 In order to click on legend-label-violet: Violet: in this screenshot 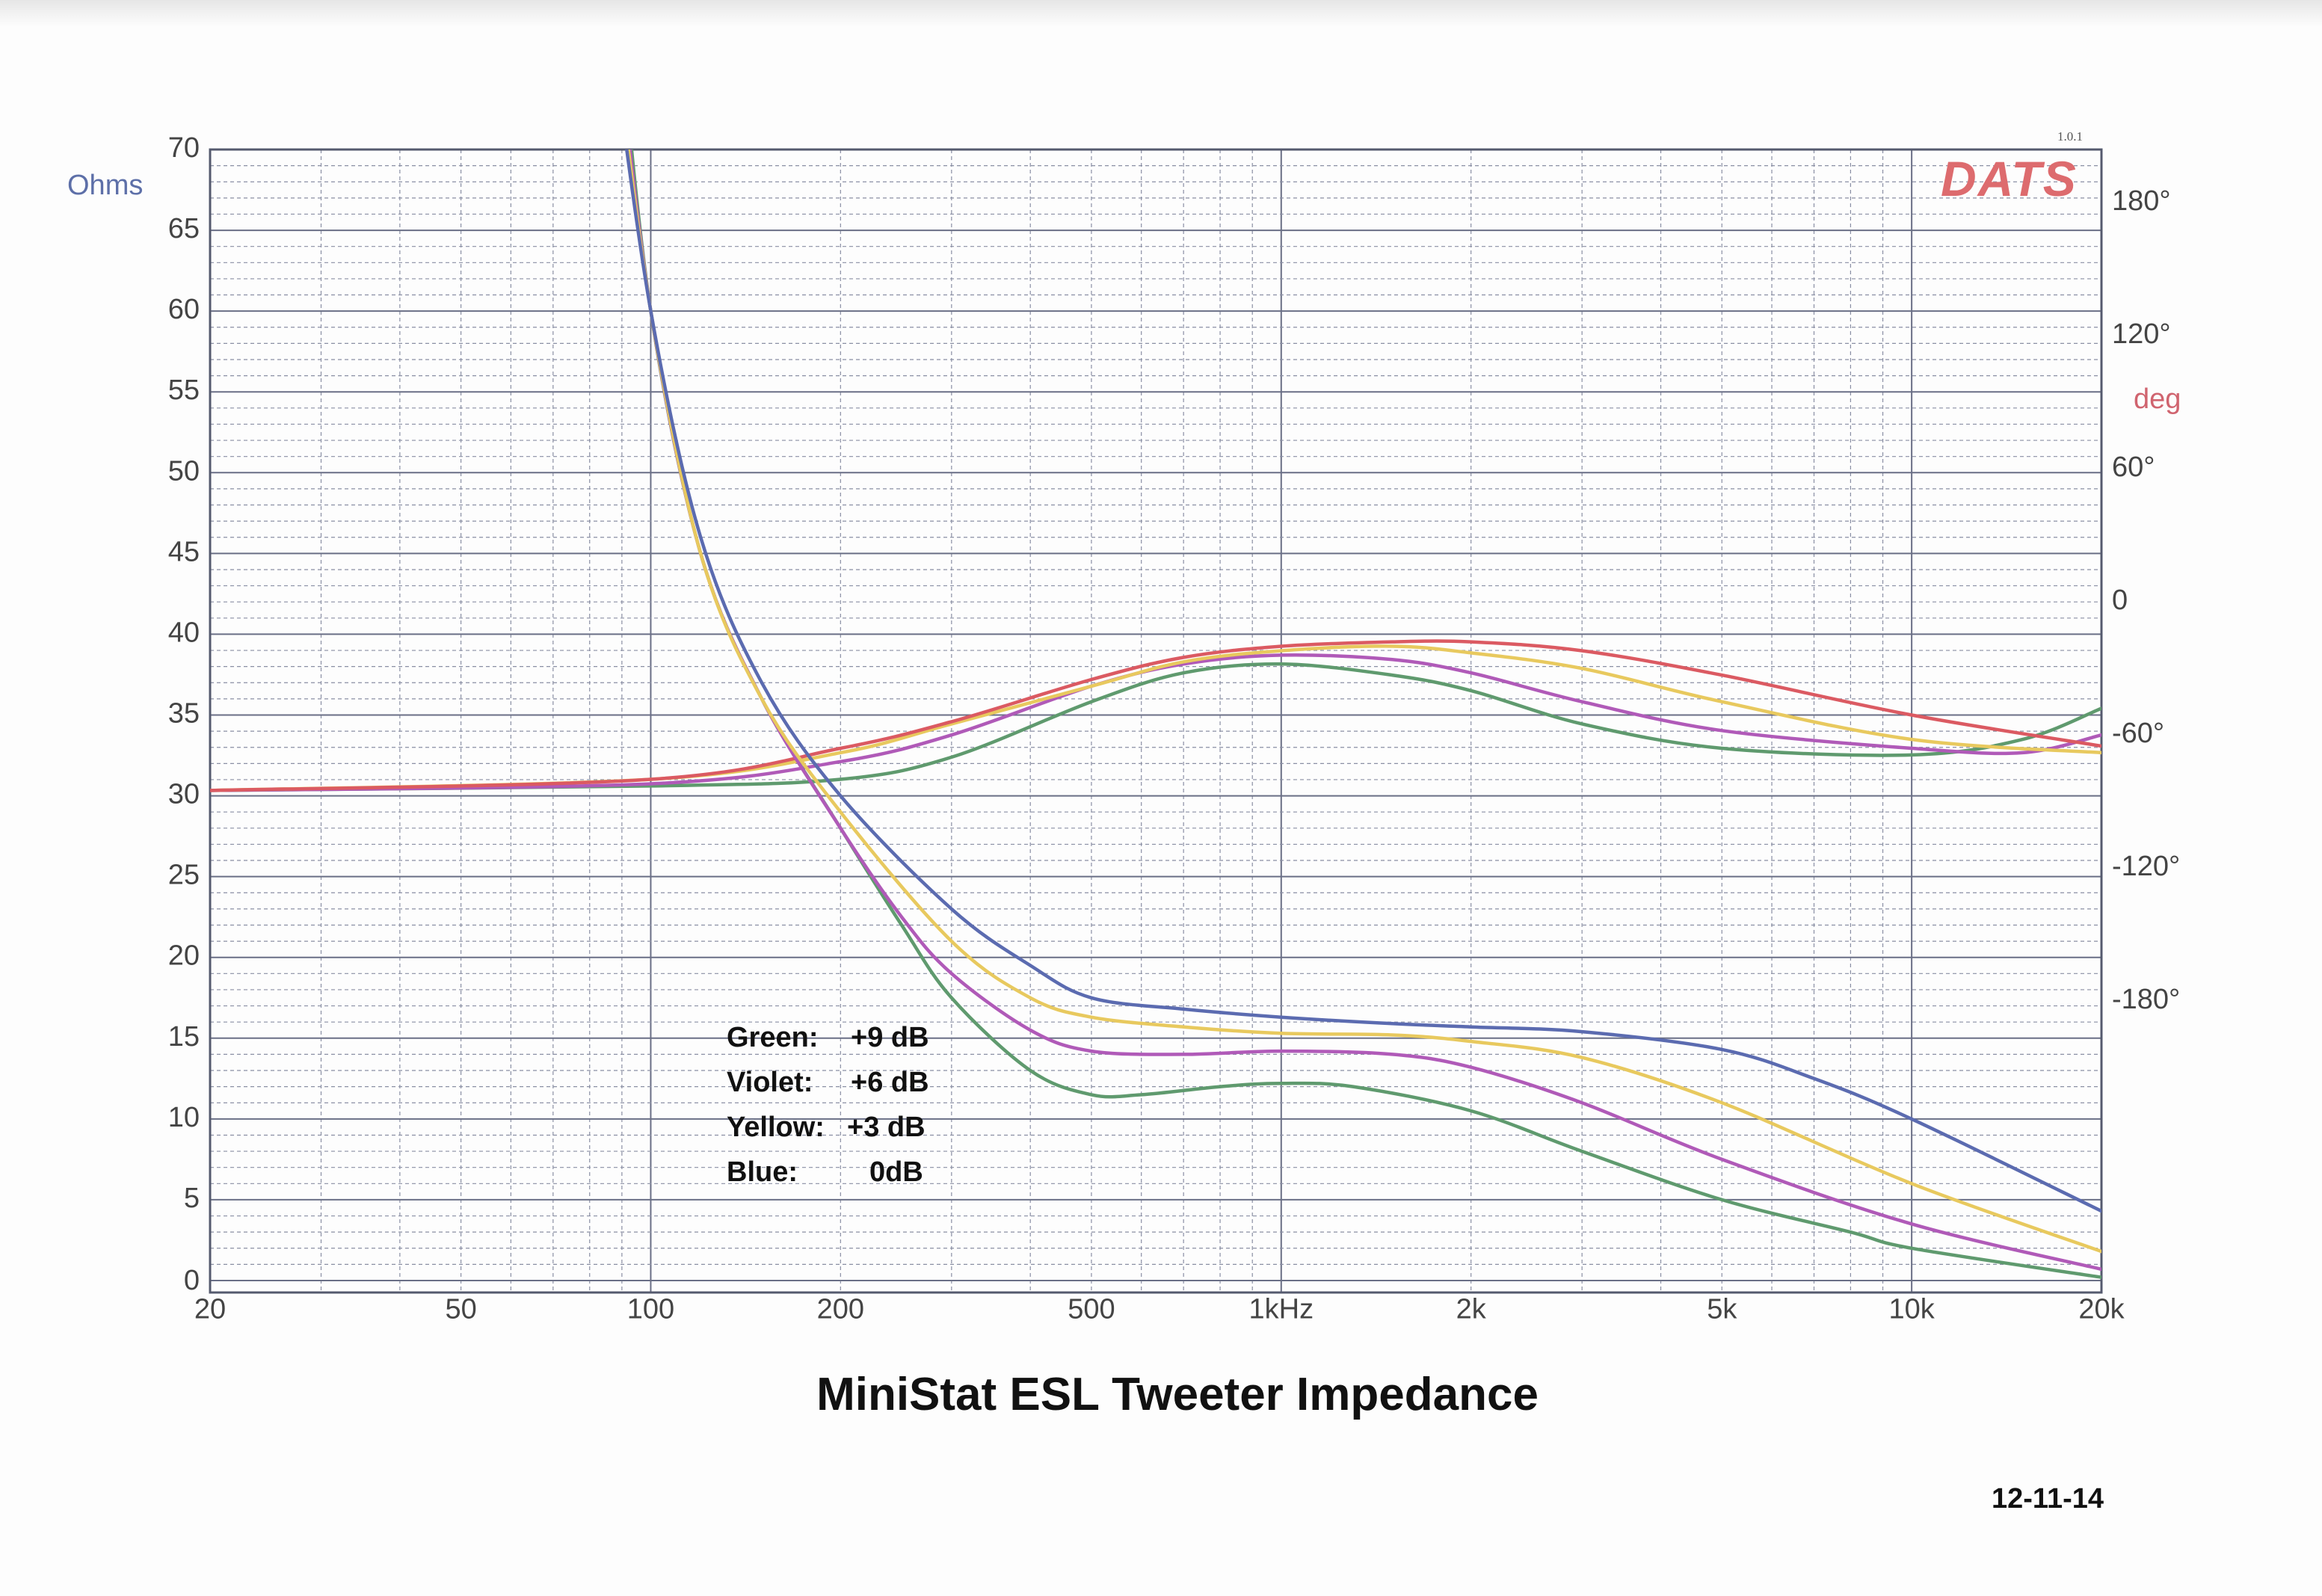, I will do `click(770, 1082)`.